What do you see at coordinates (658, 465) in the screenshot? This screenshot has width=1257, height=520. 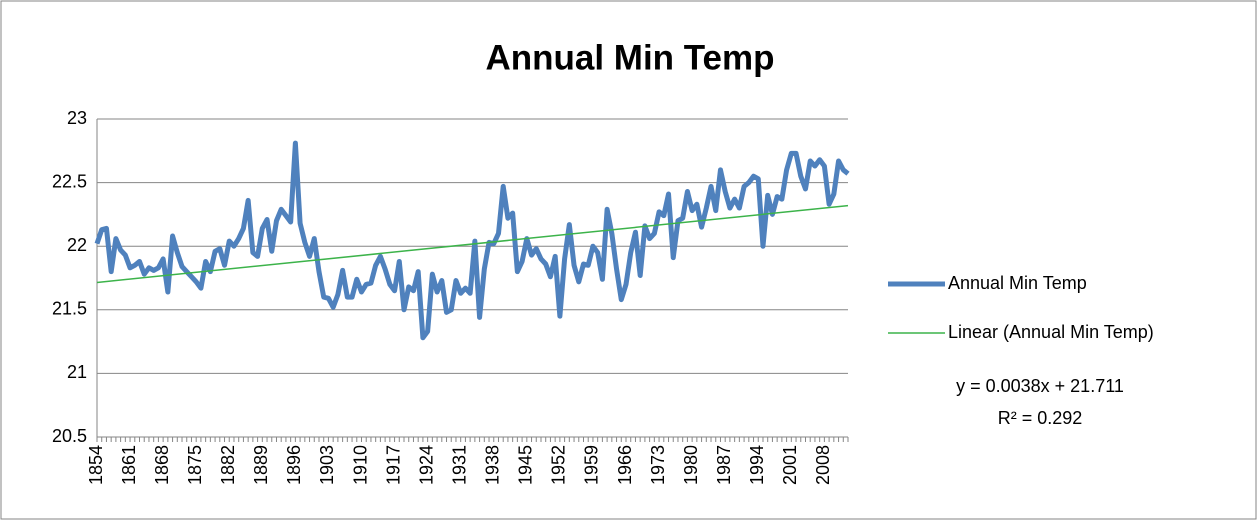 I see `x-tick-label: 1973` at bounding box center [658, 465].